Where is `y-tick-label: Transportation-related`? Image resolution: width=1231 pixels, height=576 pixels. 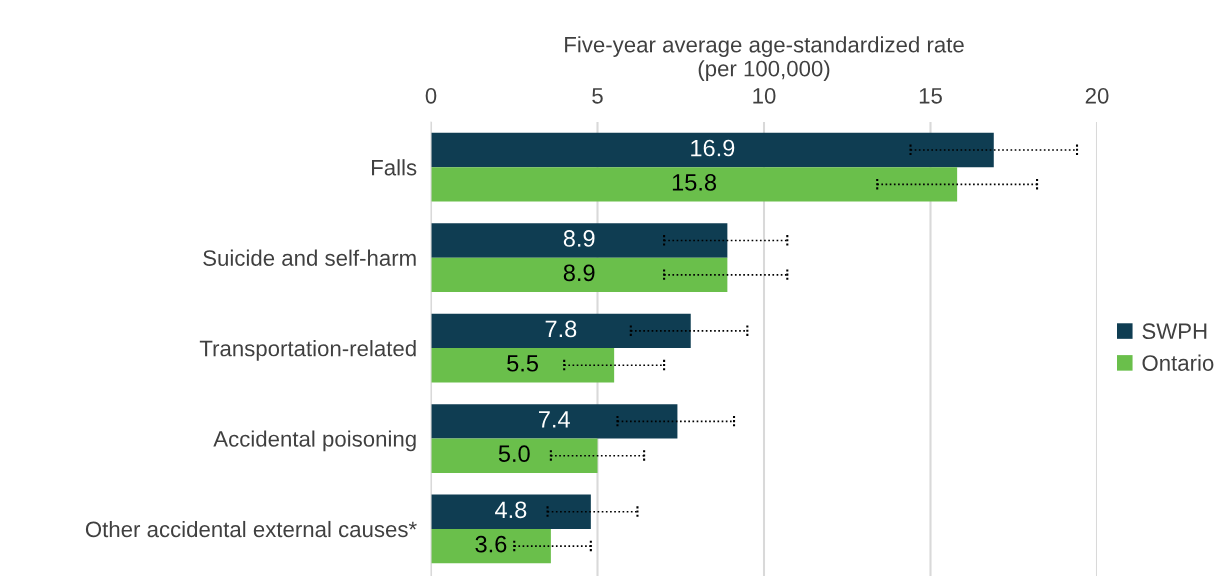 y-tick-label: Transportation-related is located at coordinates (307, 350).